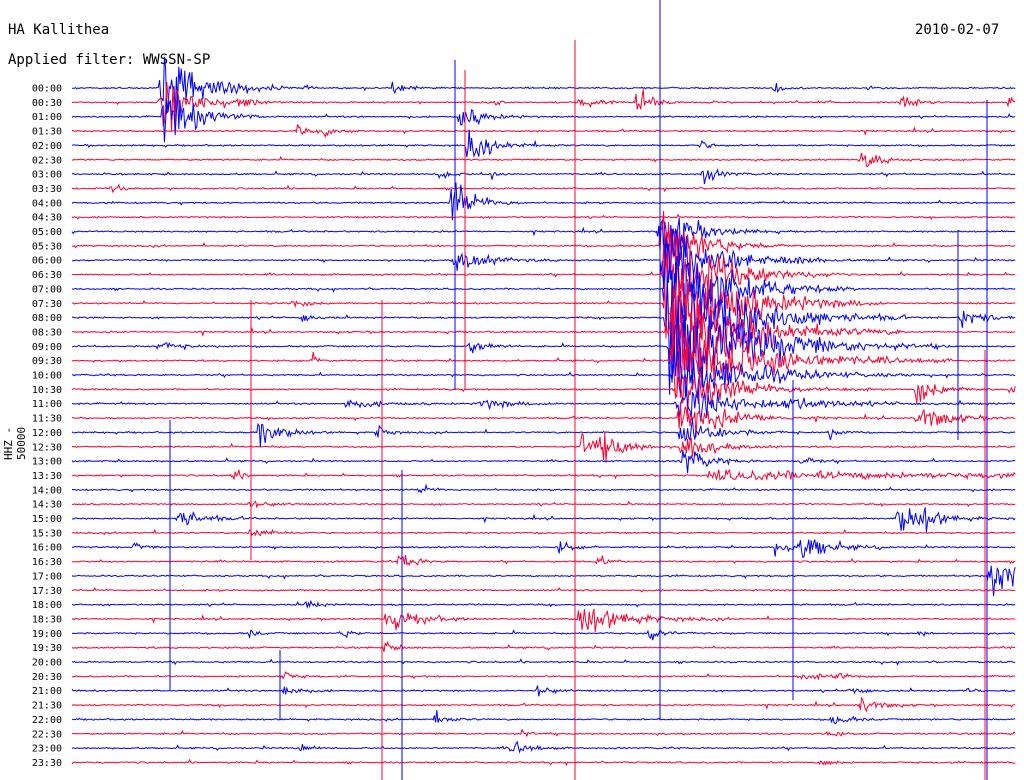  What do you see at coordinates (47, 261) in the screenshot?
I see `y-tick-label: 06:00` at bounding box center [47, 261].